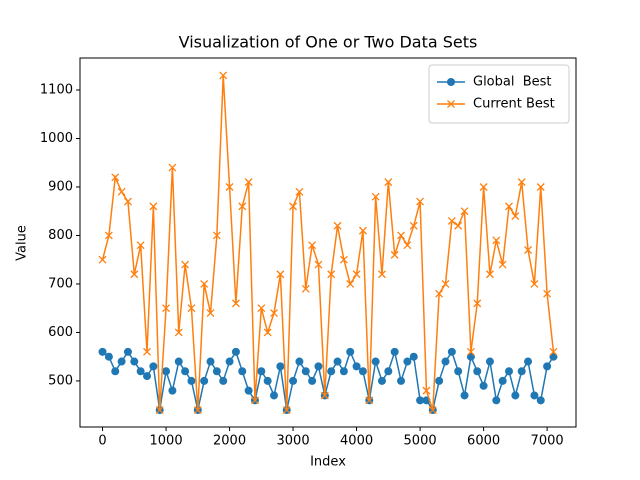 Image resolution: width=640 pixels, height=480 pixels. What do you see at coordinates (451, 104) in the screenshot?
I see `legend-marker` at bounding box center [451, 104].